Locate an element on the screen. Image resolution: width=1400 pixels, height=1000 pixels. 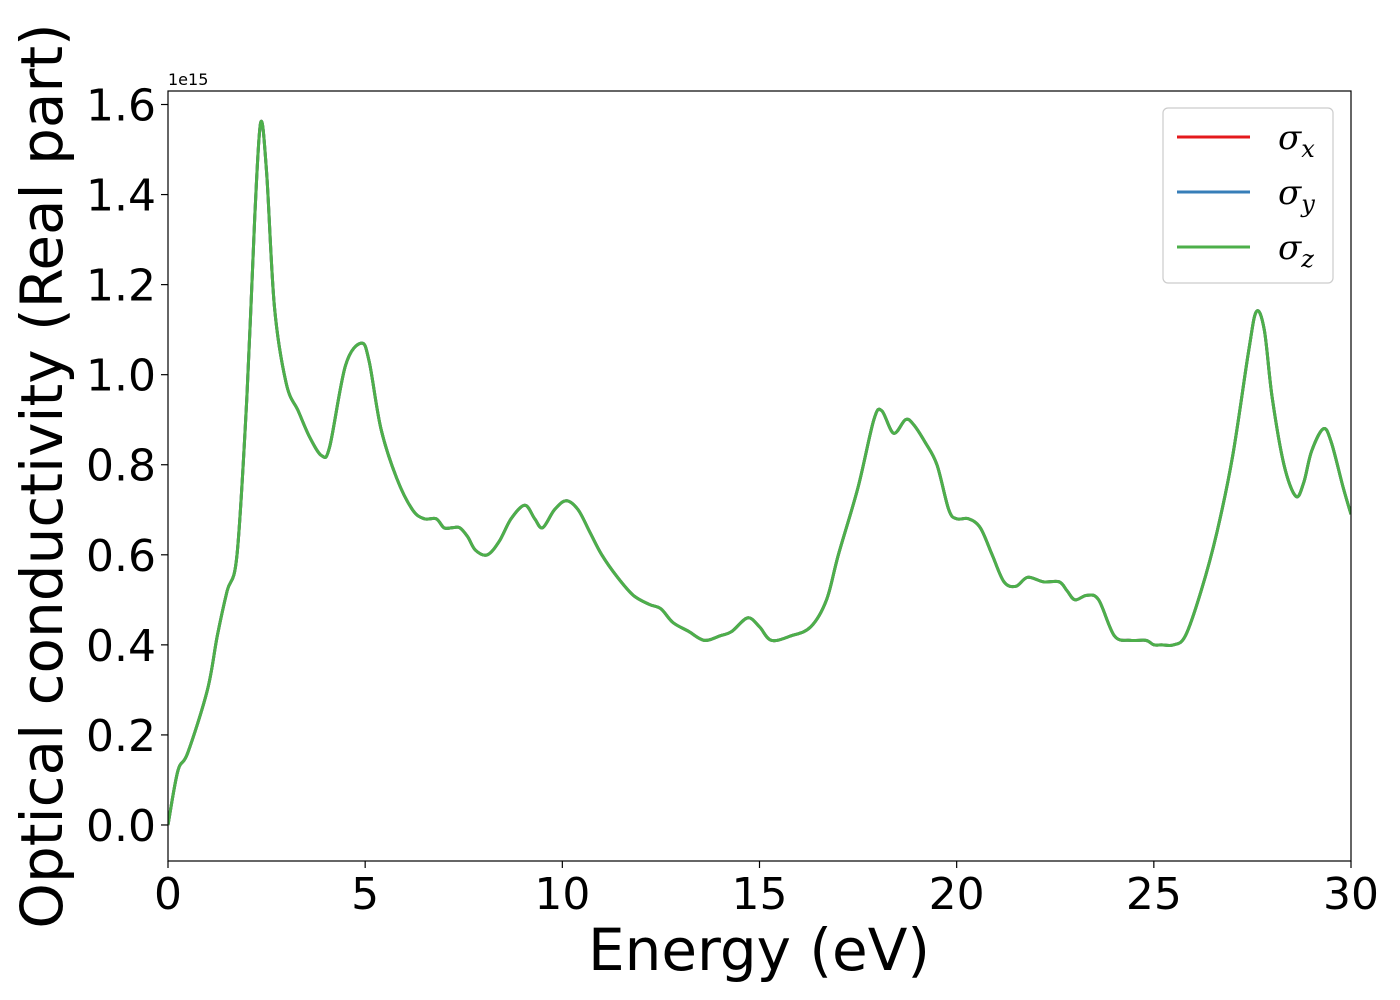
y-tick-label: 1.4 is located at coordinates (121, 196).